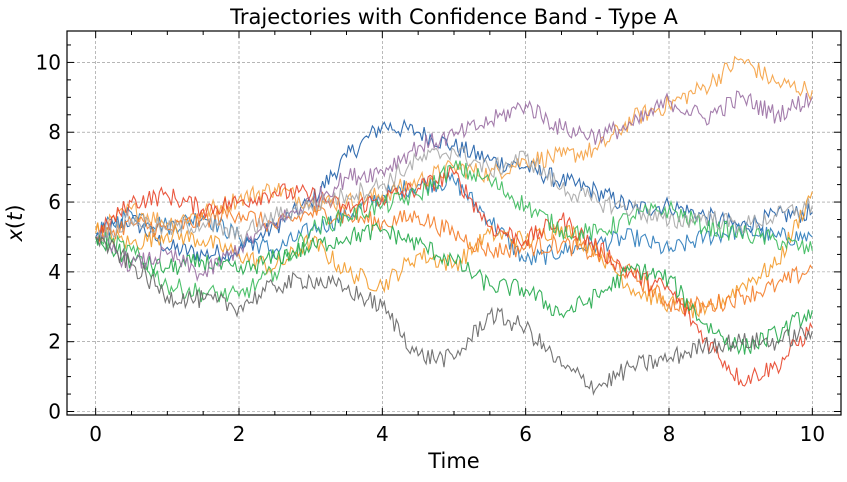 This screenshot has height=482, width=847. Describe the element at coordinates (54, 272) in the screenshot. I see `y-tick-label: 4` at that location.